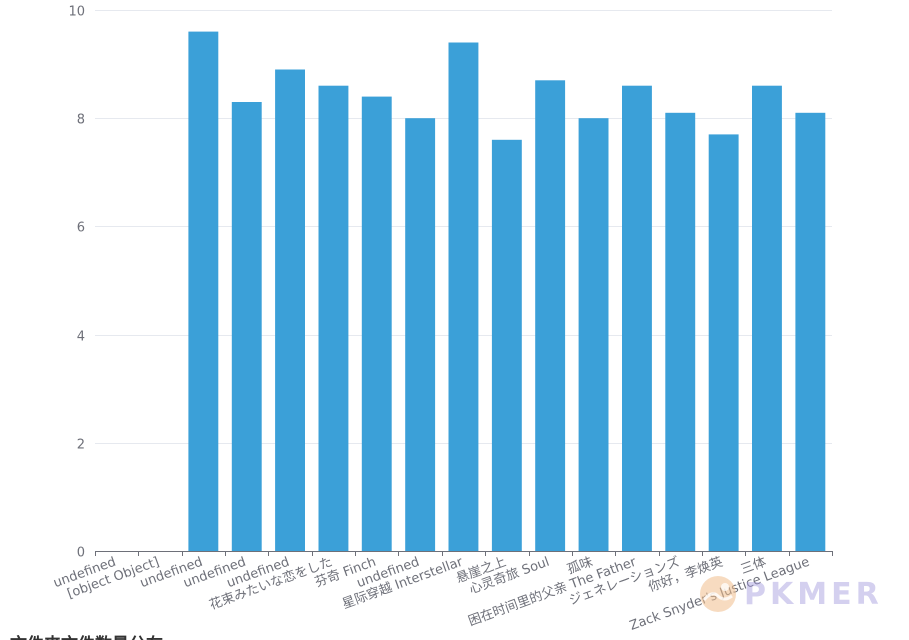 The height and width of the screenshot is (640, 909). I want to click on y-tick-label: 6, so click(81, 228).